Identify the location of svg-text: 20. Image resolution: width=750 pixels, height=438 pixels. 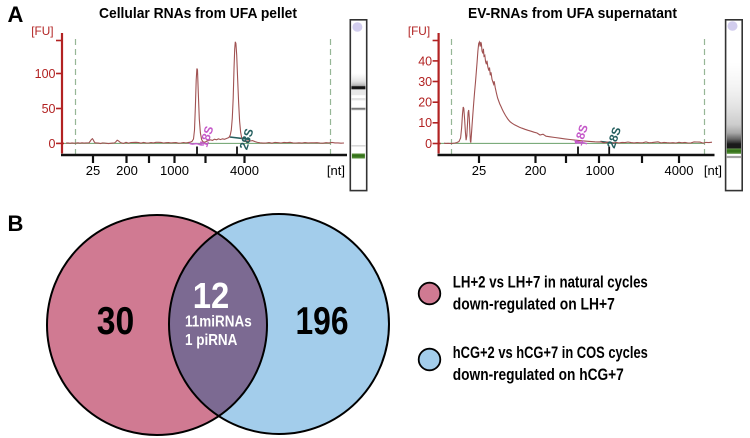
(425, 103).